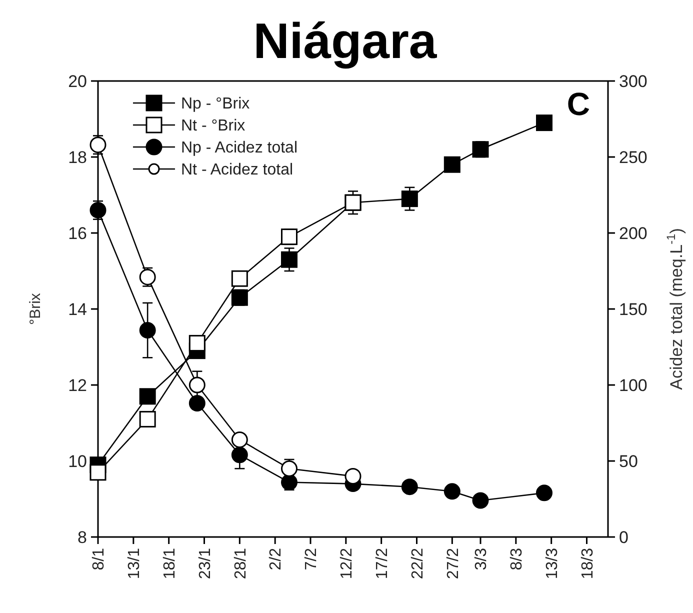 Image resolution: width=693 pixels, height=613 pixels. I want to click on y-tick-label: 10, so click(77, 461).